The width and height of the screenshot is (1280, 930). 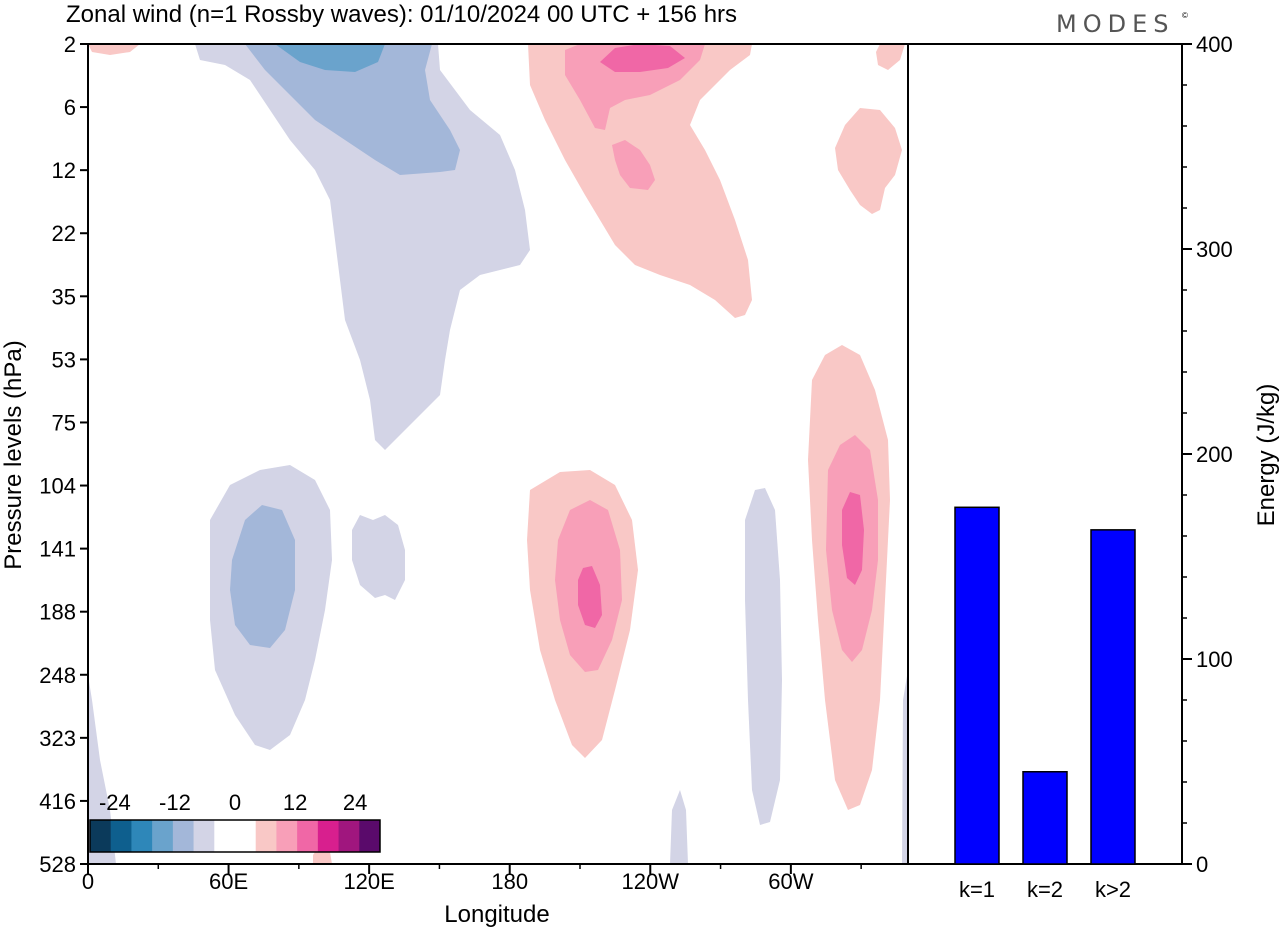 What do you see at coordinates (228, 881) in the screenshot?
I see `longitude-tick-label: 60E` at bounding box center [228, 881].